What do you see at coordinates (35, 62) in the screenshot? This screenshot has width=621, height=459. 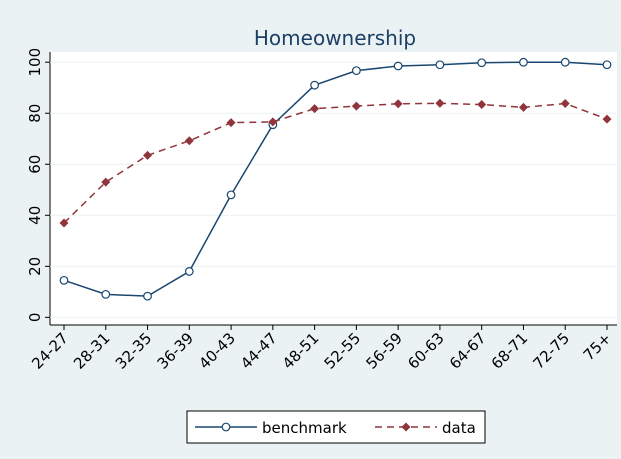 I see `y-tick-label: 100` at bounding box center [35, 62].